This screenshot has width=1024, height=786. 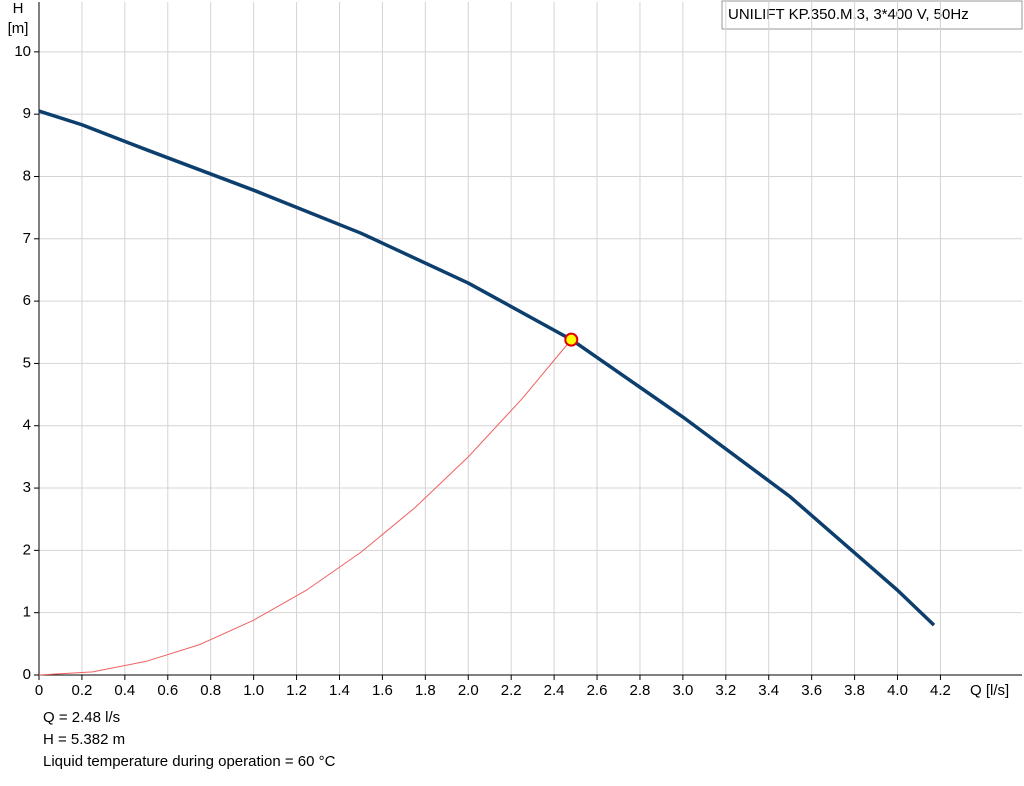 I want to click on y-tick-label: 1, so click(x=27, y=612).